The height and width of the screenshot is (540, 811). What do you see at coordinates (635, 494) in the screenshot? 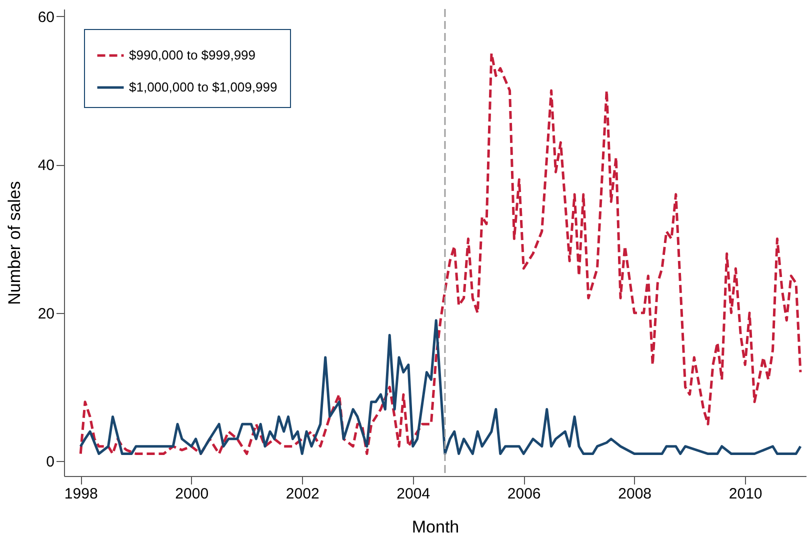
I see `x-tick-label: 2008` at bounding box center [635, 494].